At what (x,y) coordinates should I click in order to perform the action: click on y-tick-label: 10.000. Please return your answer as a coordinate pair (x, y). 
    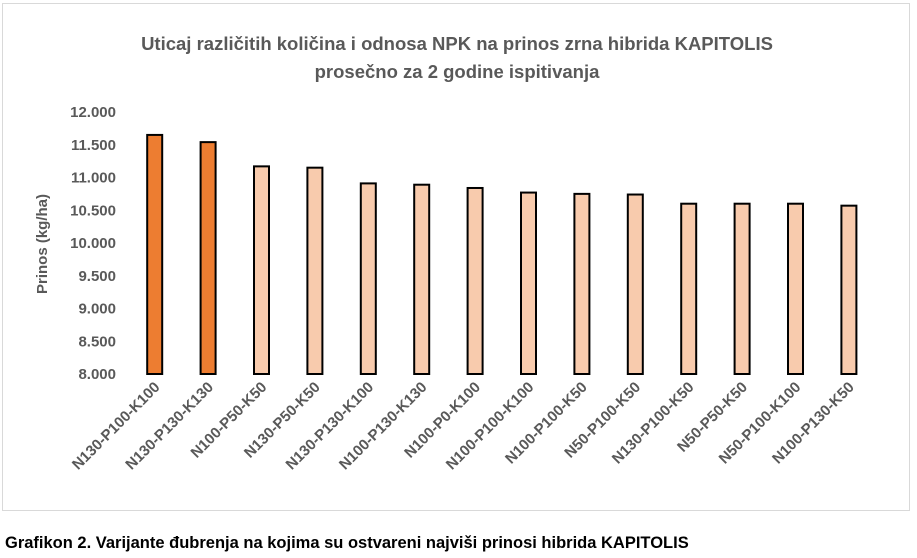
    Looking at the image, I should click on (93, 243).